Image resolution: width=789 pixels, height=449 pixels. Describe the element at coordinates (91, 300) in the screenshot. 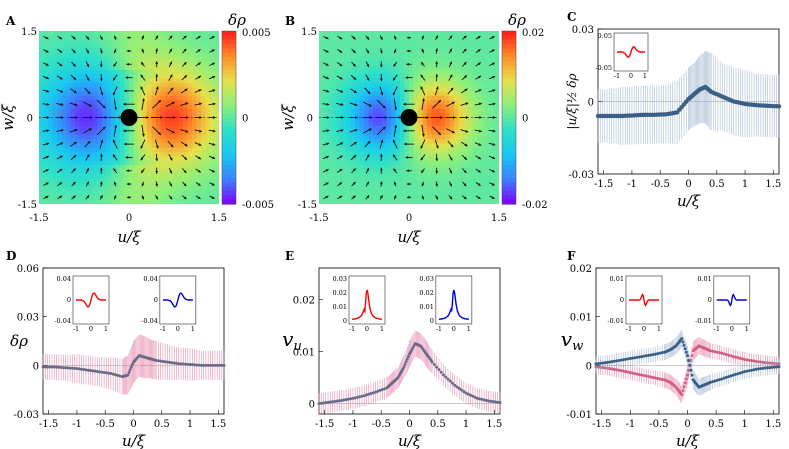

I see `inset-curve` at that location.